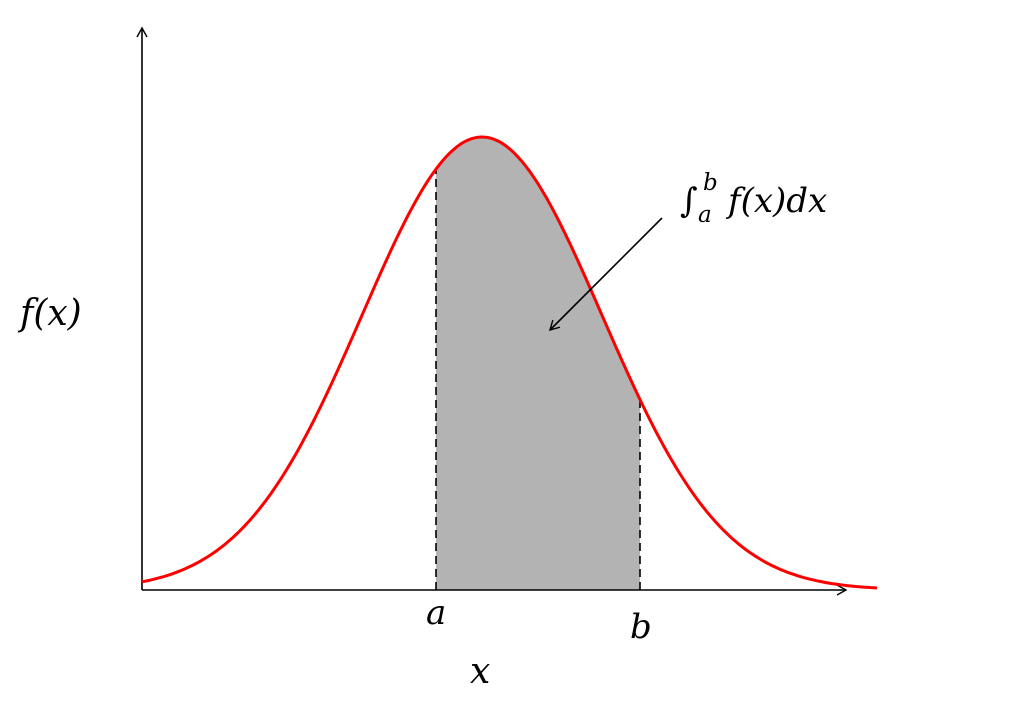 The height and width of the screenshot is (706, 1033). I want to click on integral-upper-limit: b, so click(710, 183).